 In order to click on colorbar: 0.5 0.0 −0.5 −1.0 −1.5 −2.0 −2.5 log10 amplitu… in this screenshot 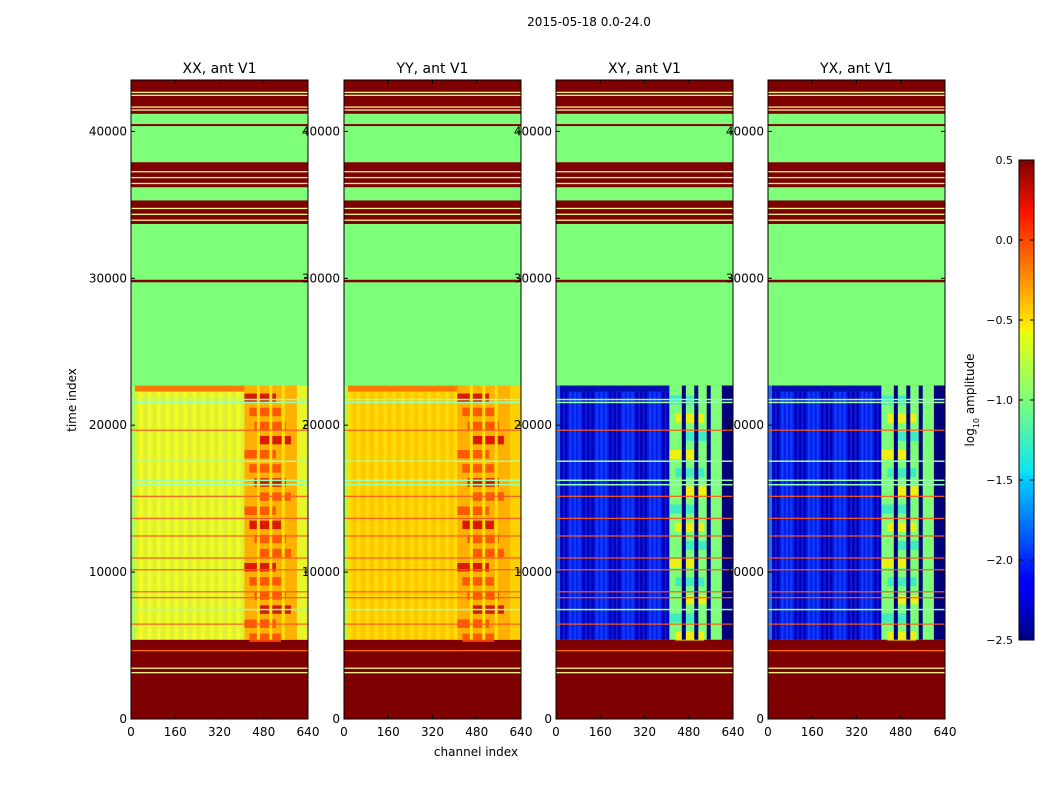, I will do `click(999, 400)`.